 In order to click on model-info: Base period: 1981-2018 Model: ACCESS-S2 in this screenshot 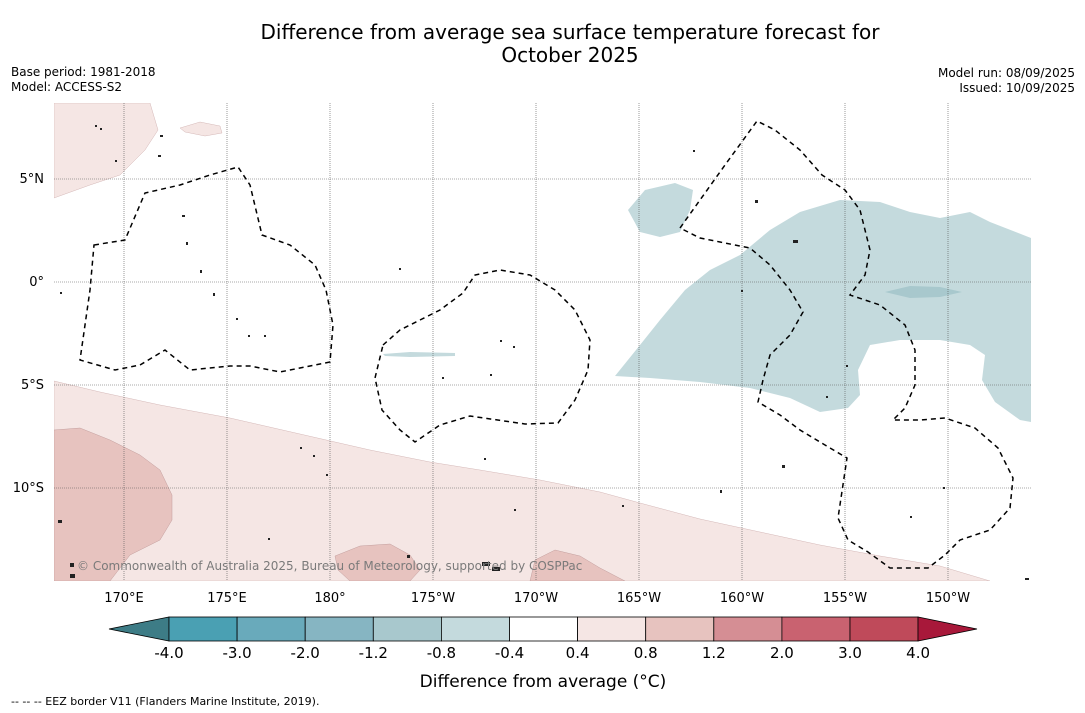, I will do `click(83, 80)`.